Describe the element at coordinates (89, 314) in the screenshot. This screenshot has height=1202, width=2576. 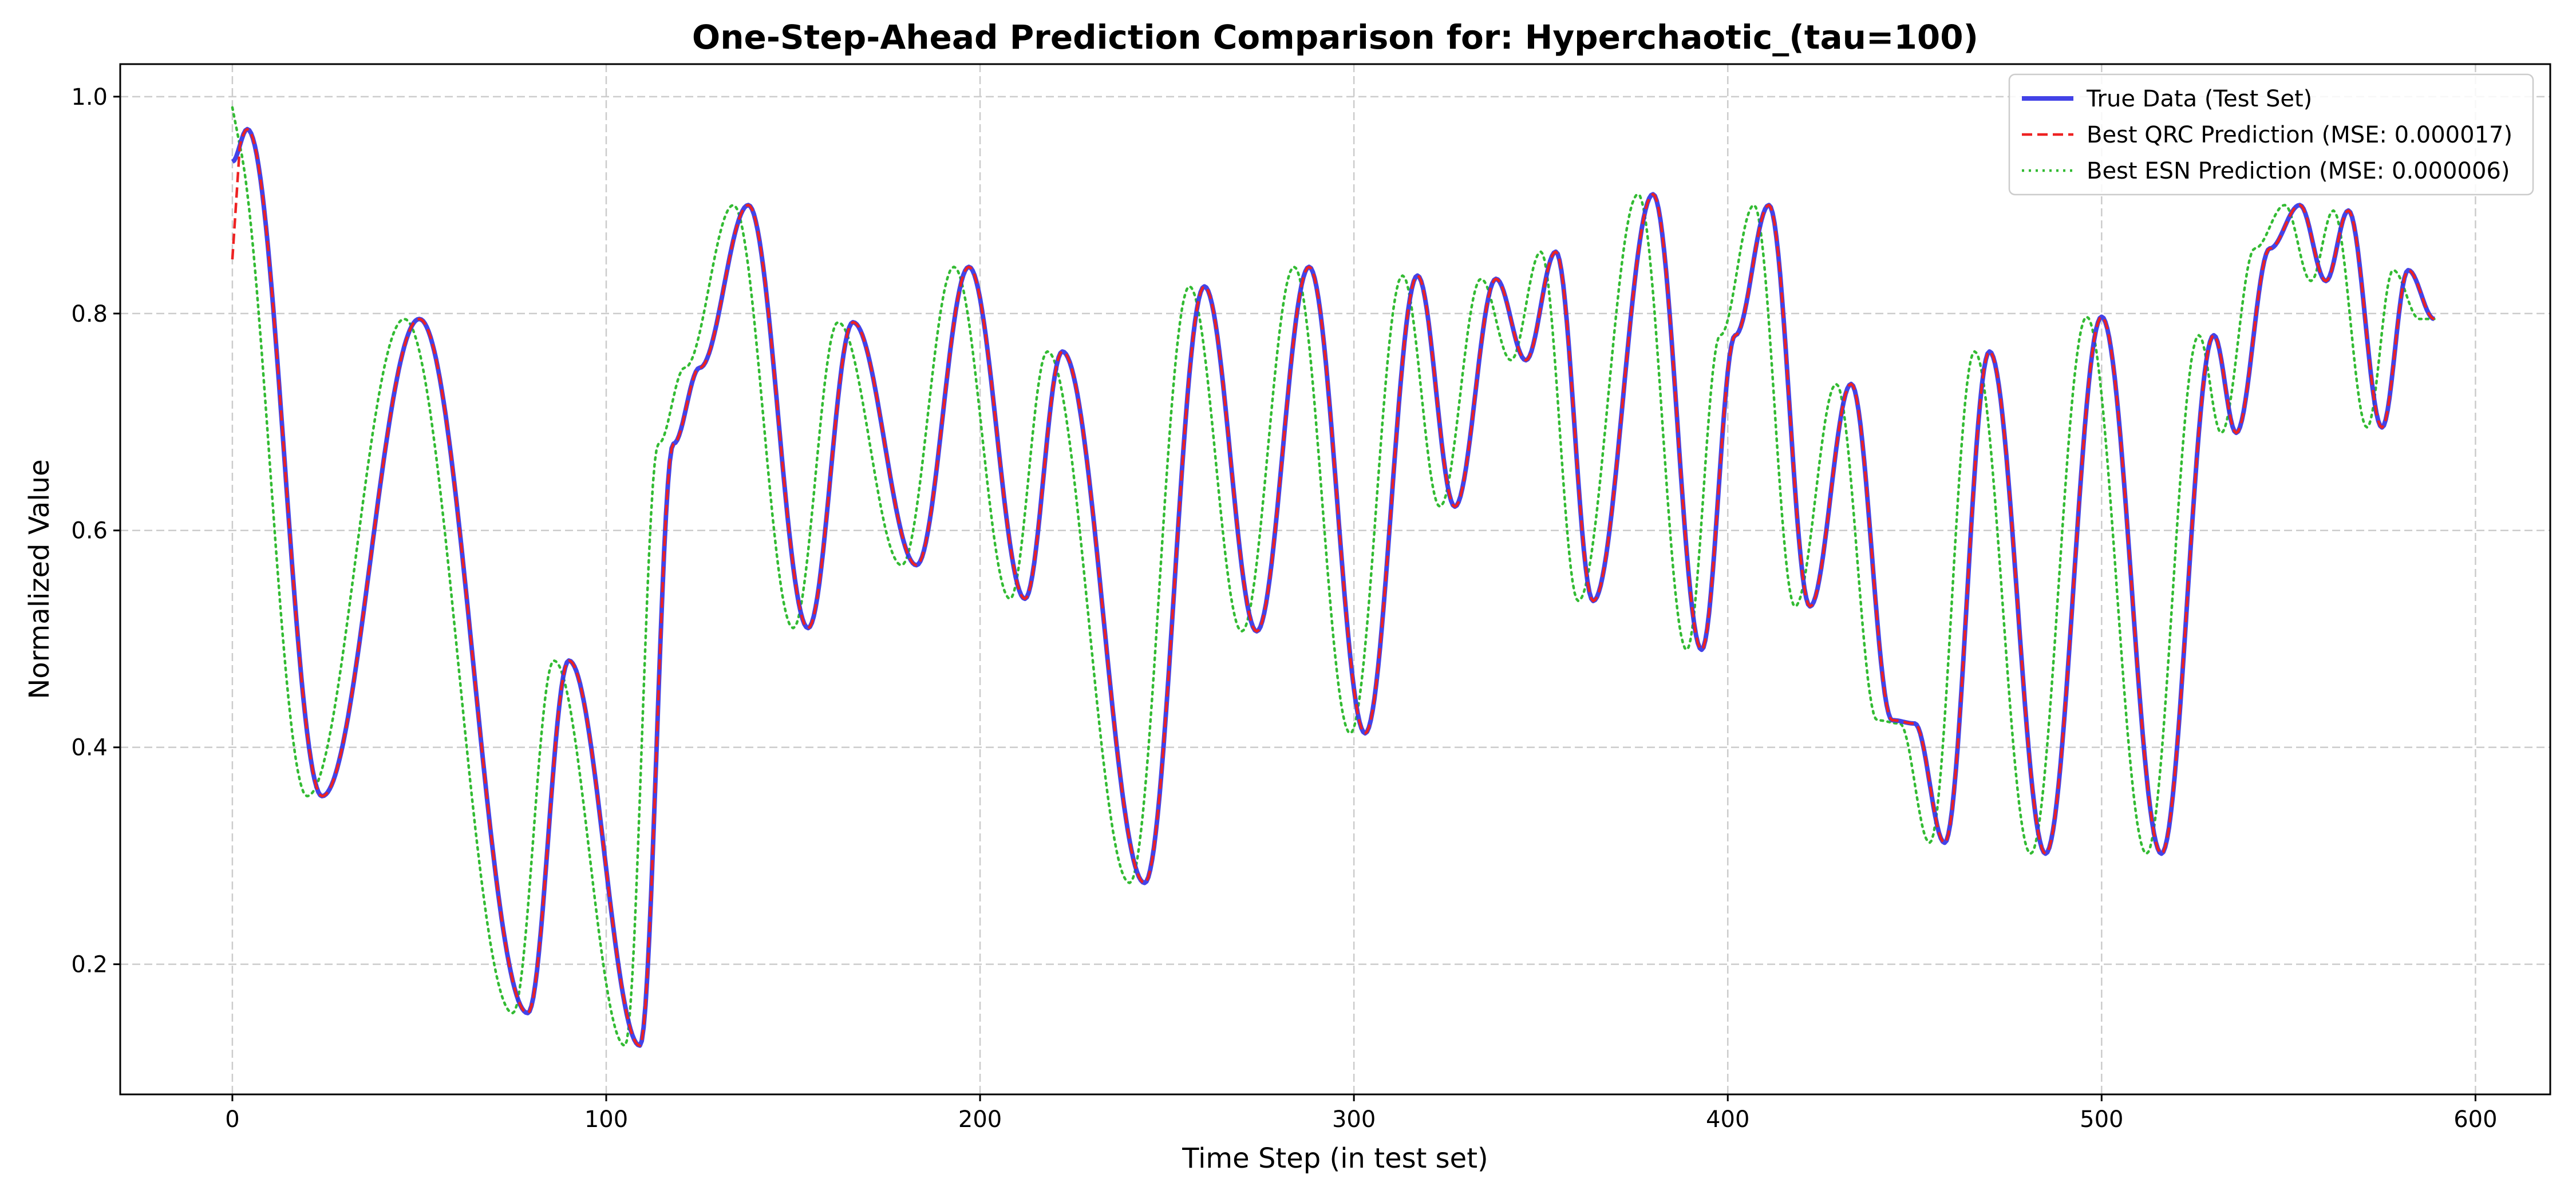
I see `y-tick-label: 0.8` at that location.